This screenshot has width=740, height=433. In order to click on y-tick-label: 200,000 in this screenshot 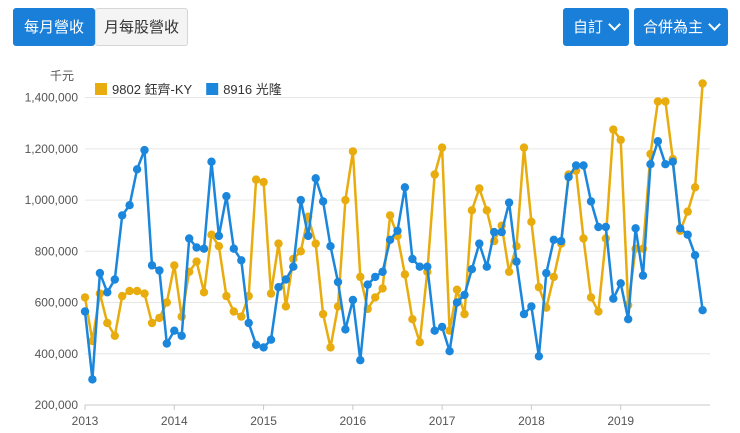, I will do `click(57, 405)`.